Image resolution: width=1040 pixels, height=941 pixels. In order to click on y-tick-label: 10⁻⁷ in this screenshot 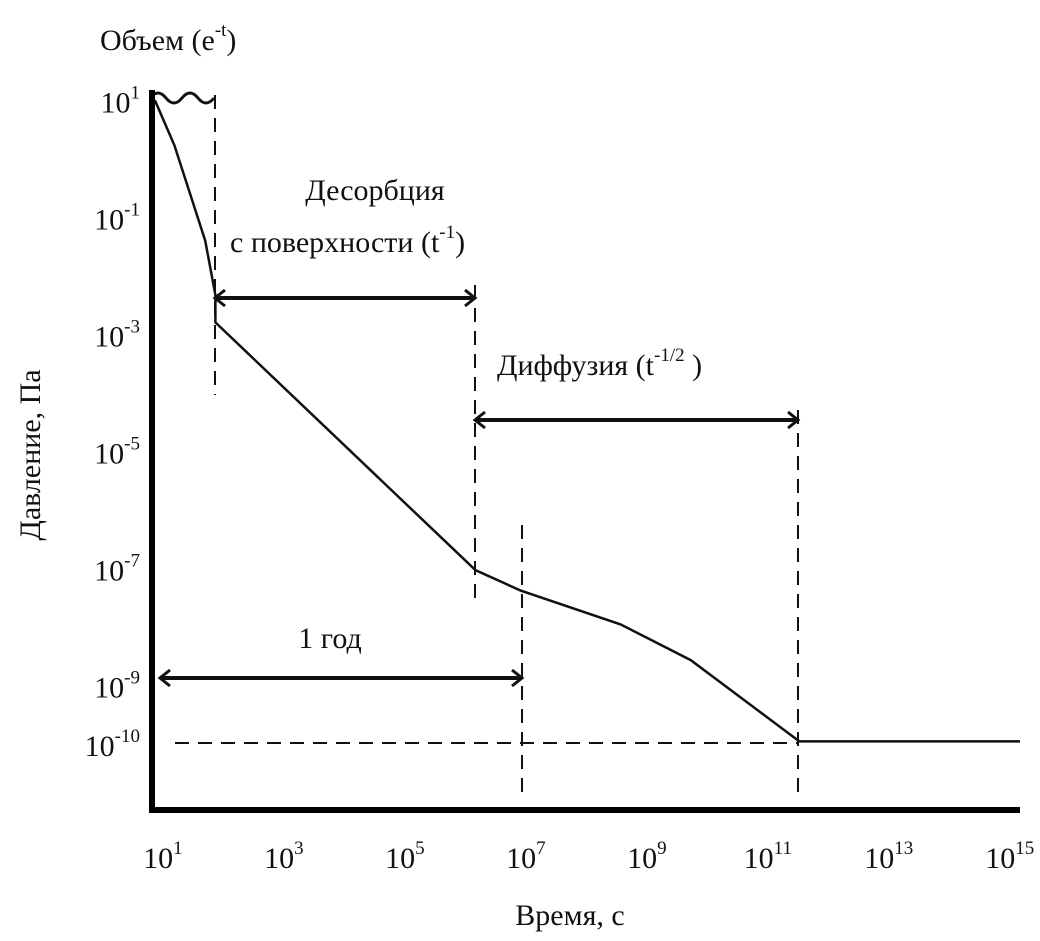, I will do `click(117, 568)`.